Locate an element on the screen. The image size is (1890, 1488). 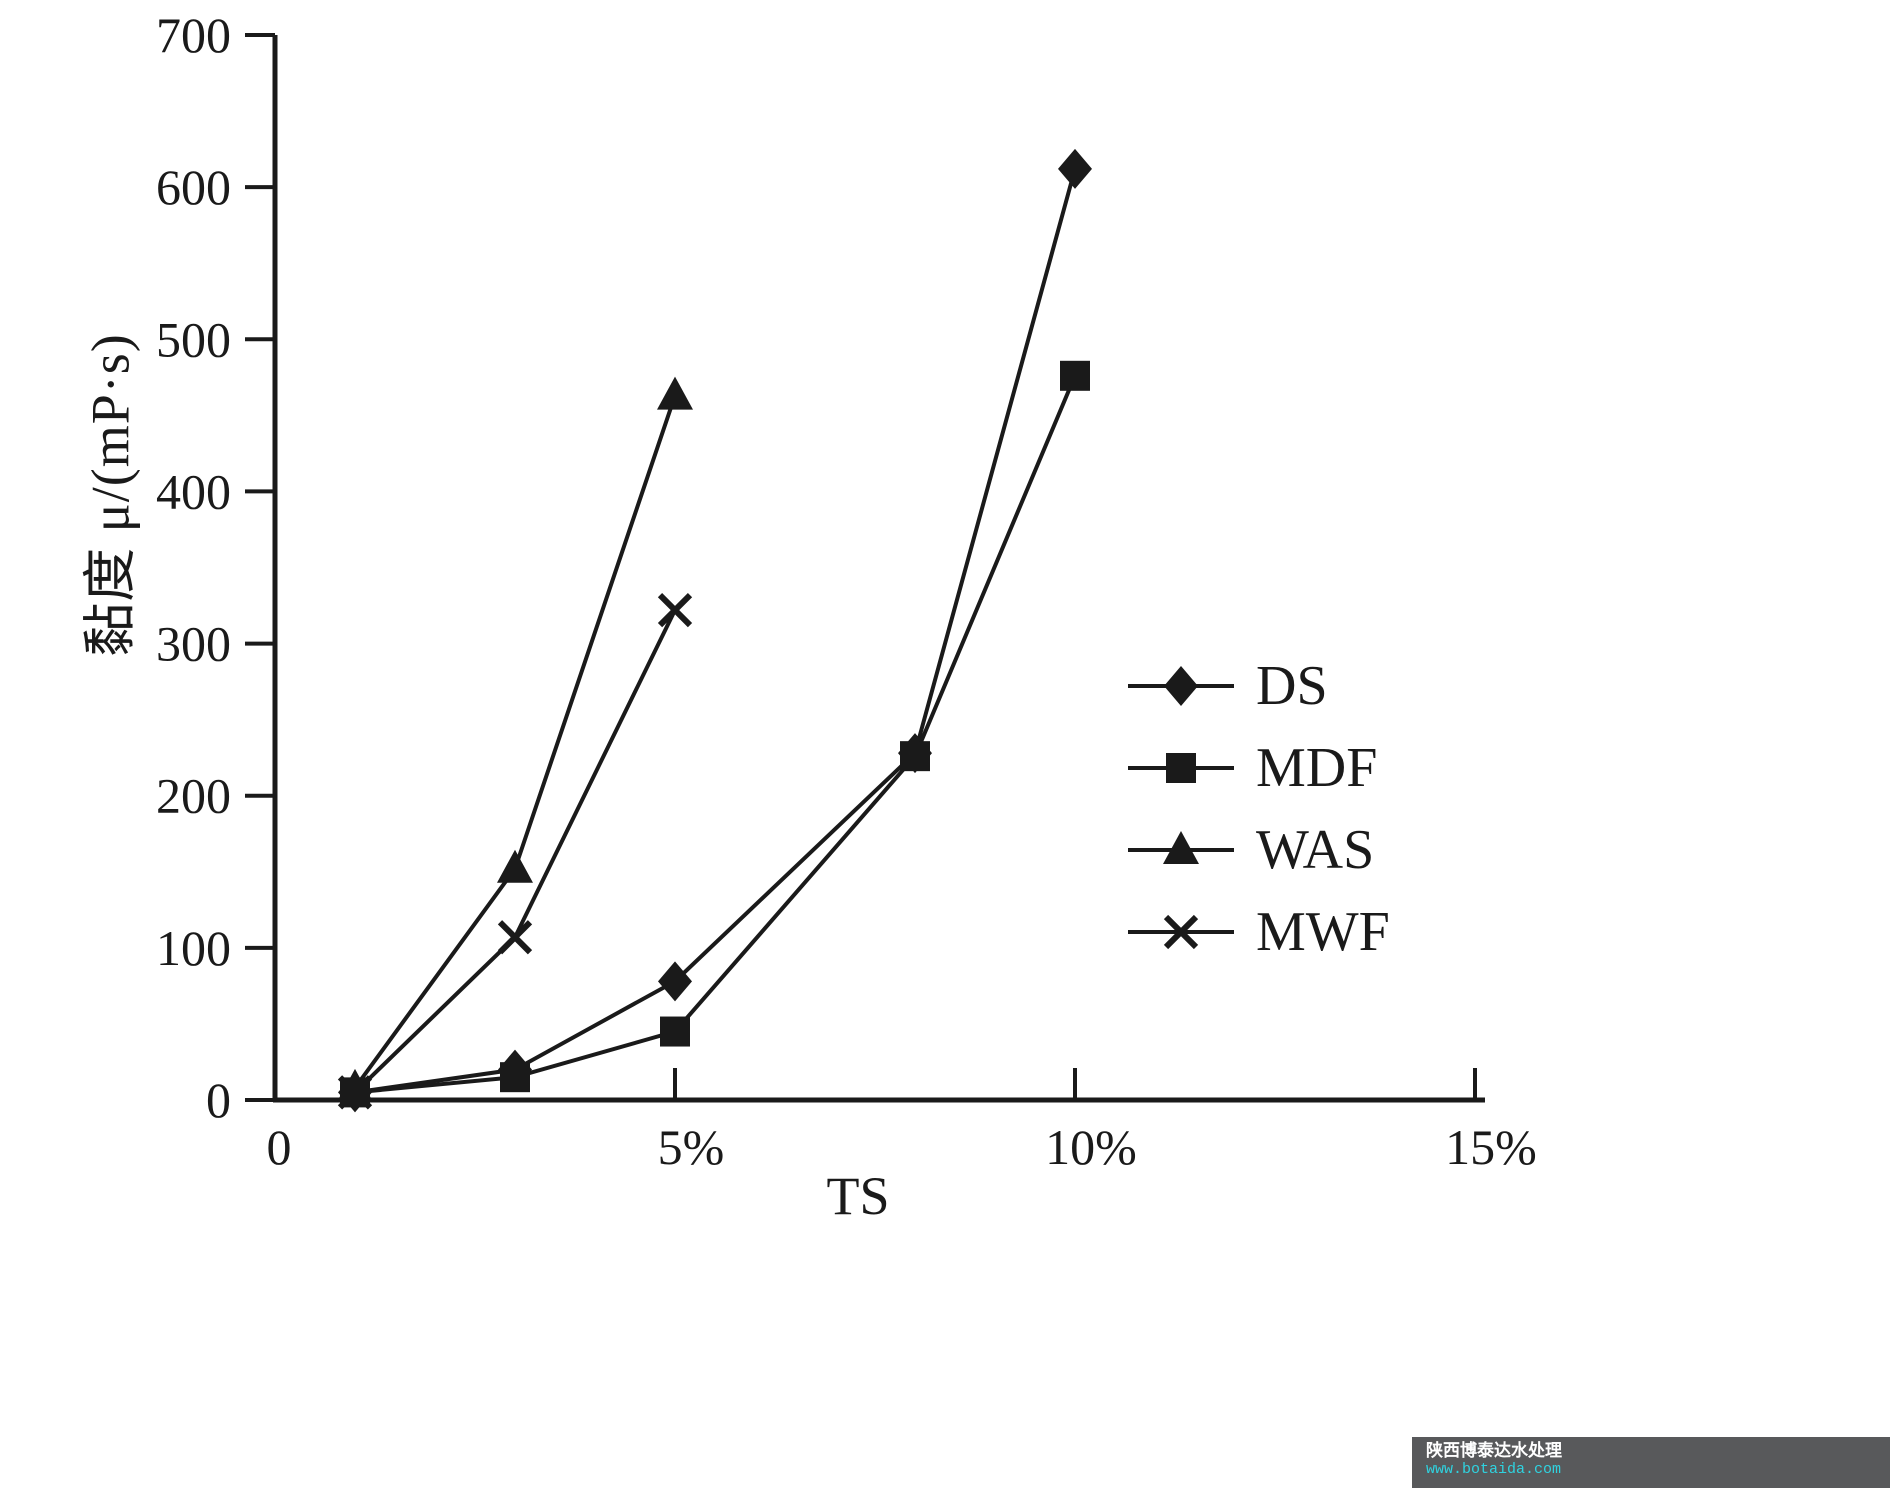
y-tick-label: 300 is located at coordinates (193, 644).